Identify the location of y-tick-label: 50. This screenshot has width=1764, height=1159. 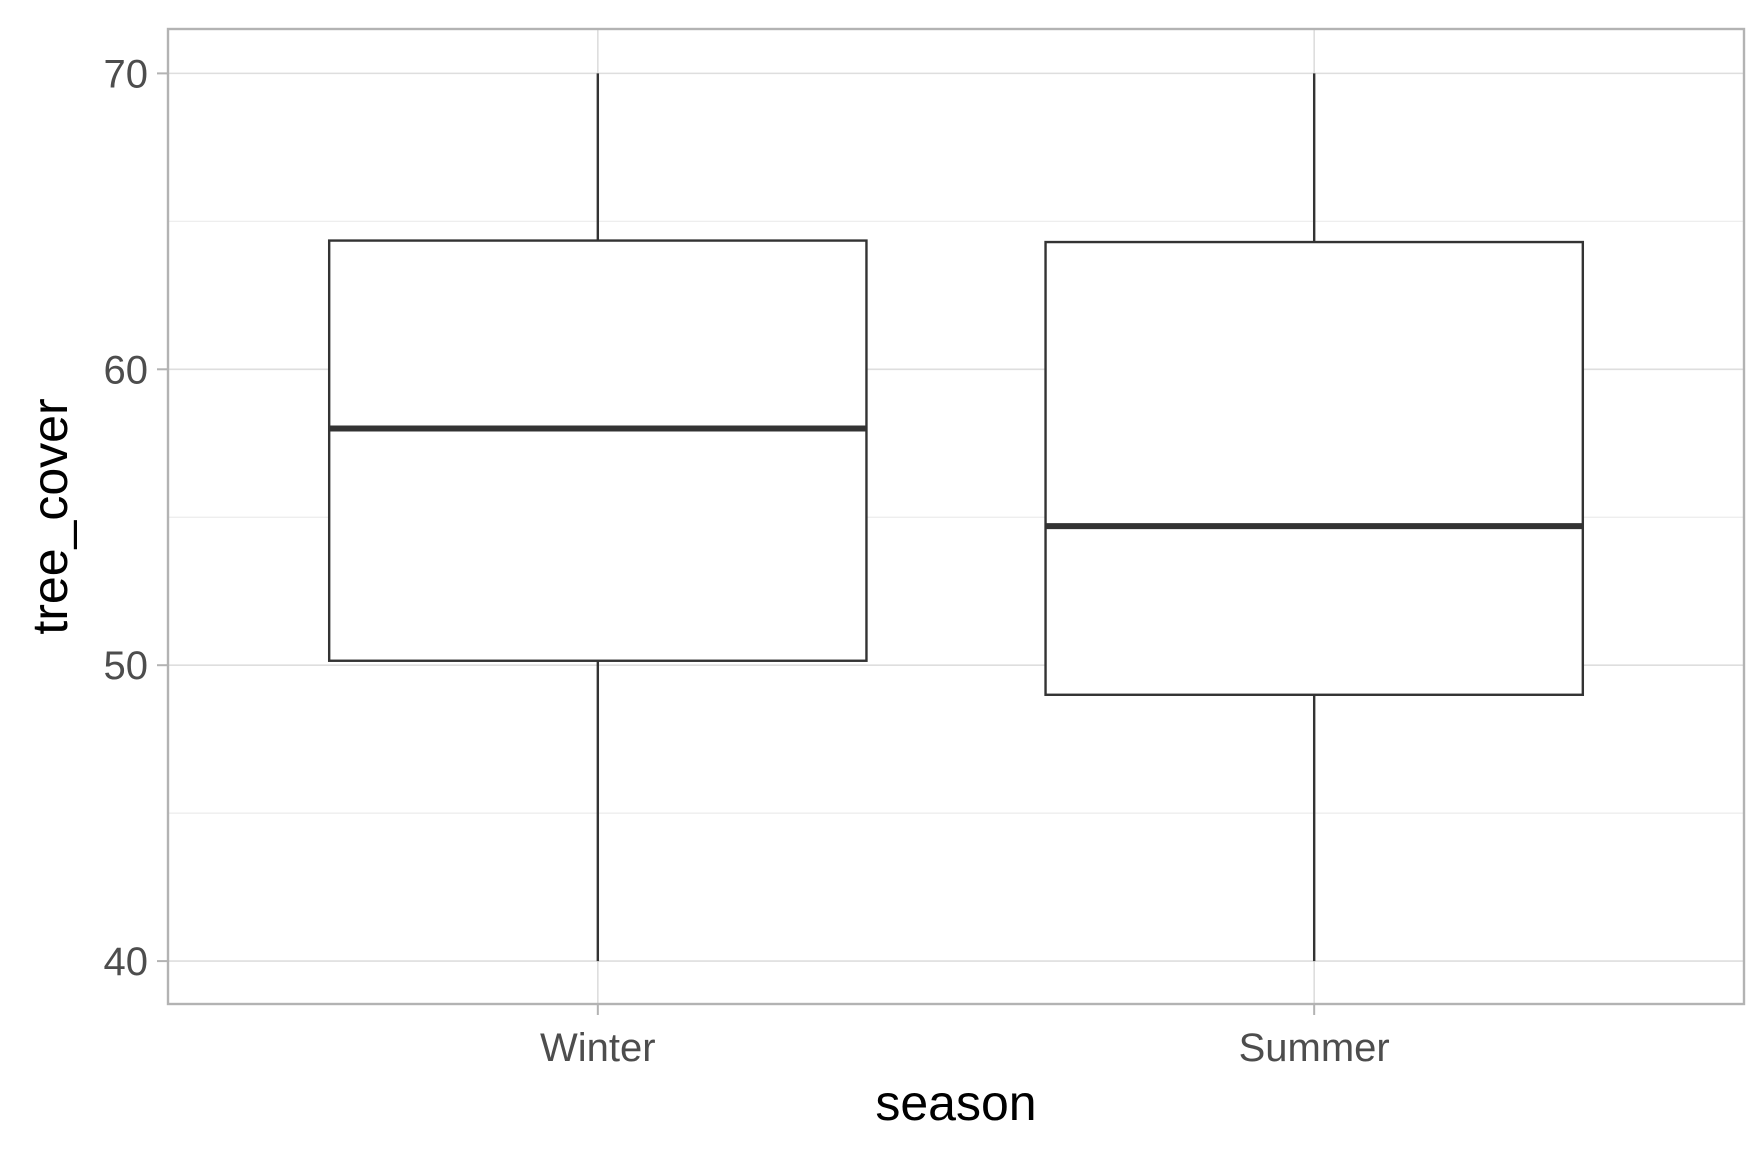
(126, 666).